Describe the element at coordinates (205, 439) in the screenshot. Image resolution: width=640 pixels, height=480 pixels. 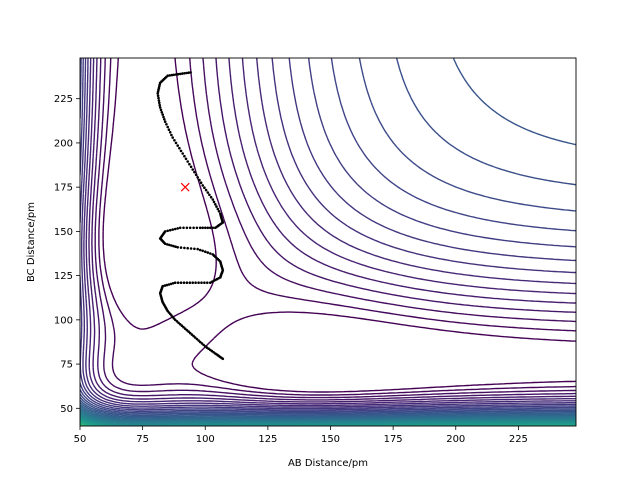
I see `x-tick-label: 100` at that location.